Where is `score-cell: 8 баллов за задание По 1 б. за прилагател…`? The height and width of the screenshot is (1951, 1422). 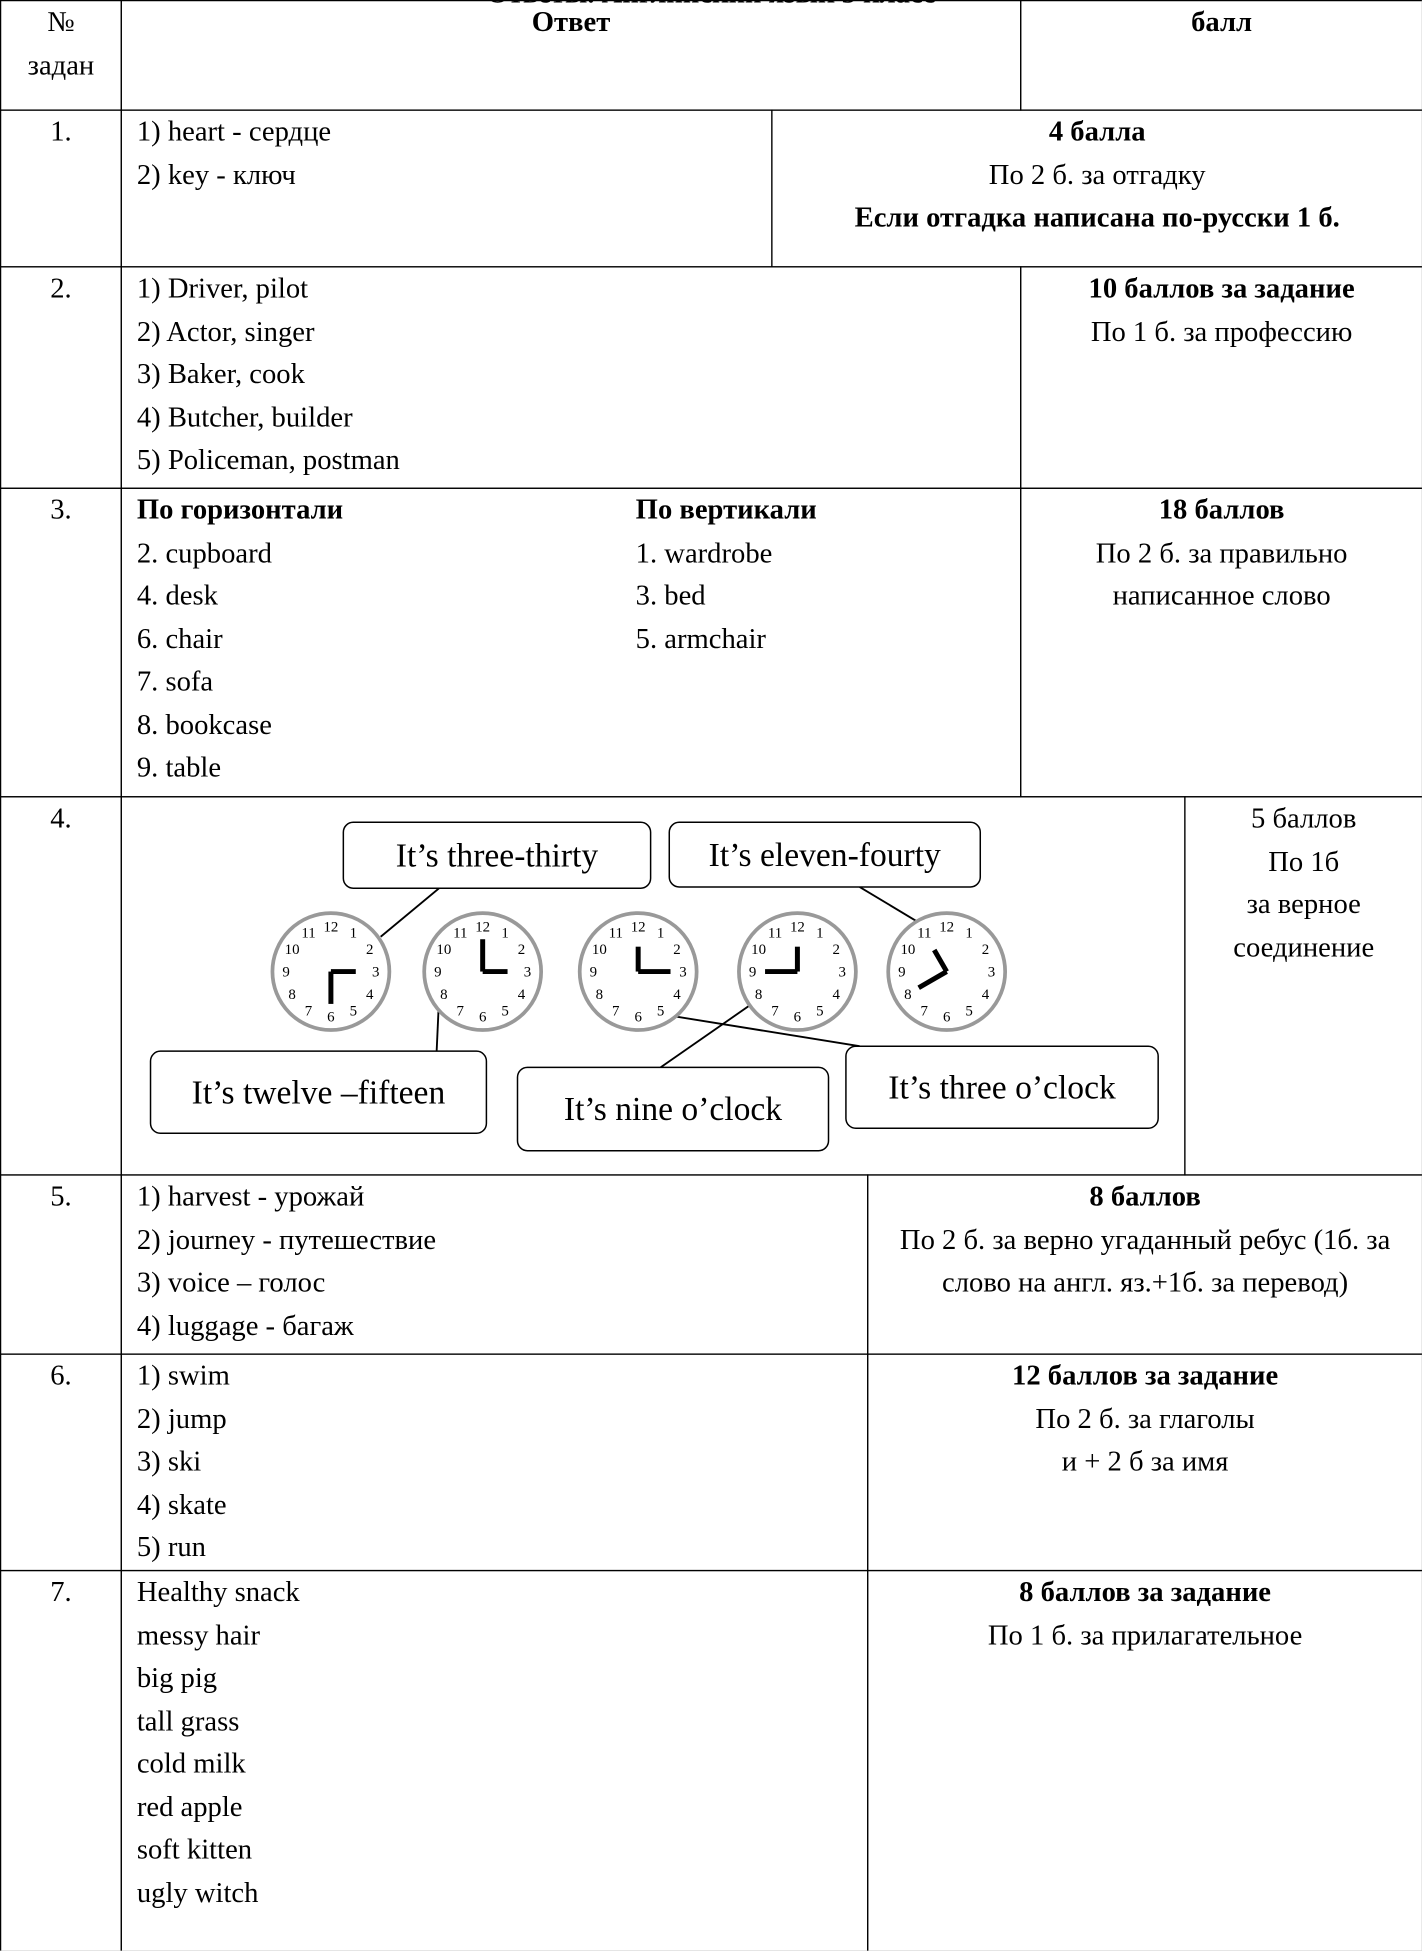
score-cell: 8 баллов за задание По 1 б. за прилагател… is located at coordinates (1144, 1760).